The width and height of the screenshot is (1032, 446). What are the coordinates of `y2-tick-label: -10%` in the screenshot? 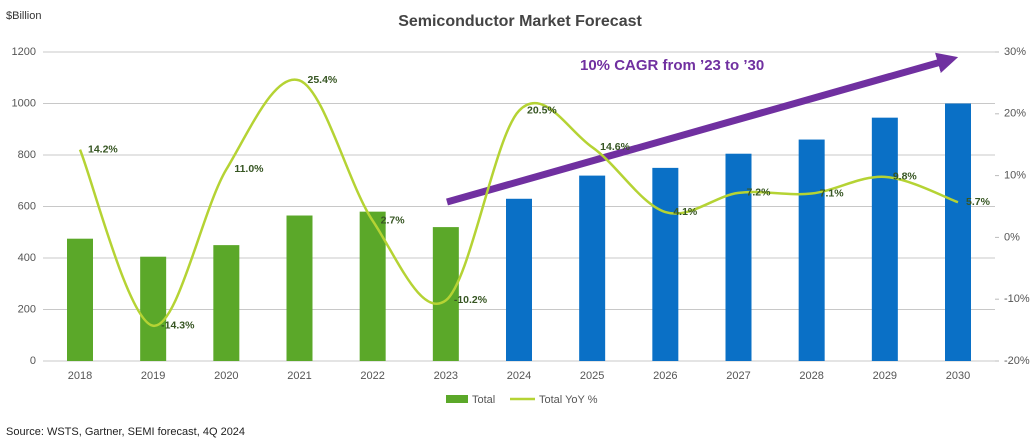 It's located at (1017, 299).